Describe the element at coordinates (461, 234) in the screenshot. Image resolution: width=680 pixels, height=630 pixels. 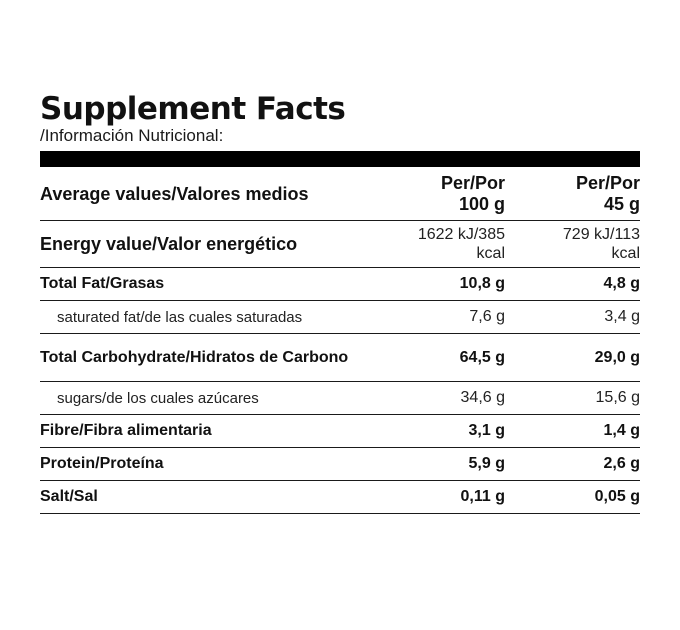
I see `energy-per-100g-line1: 1622 kJ/385` at that location.